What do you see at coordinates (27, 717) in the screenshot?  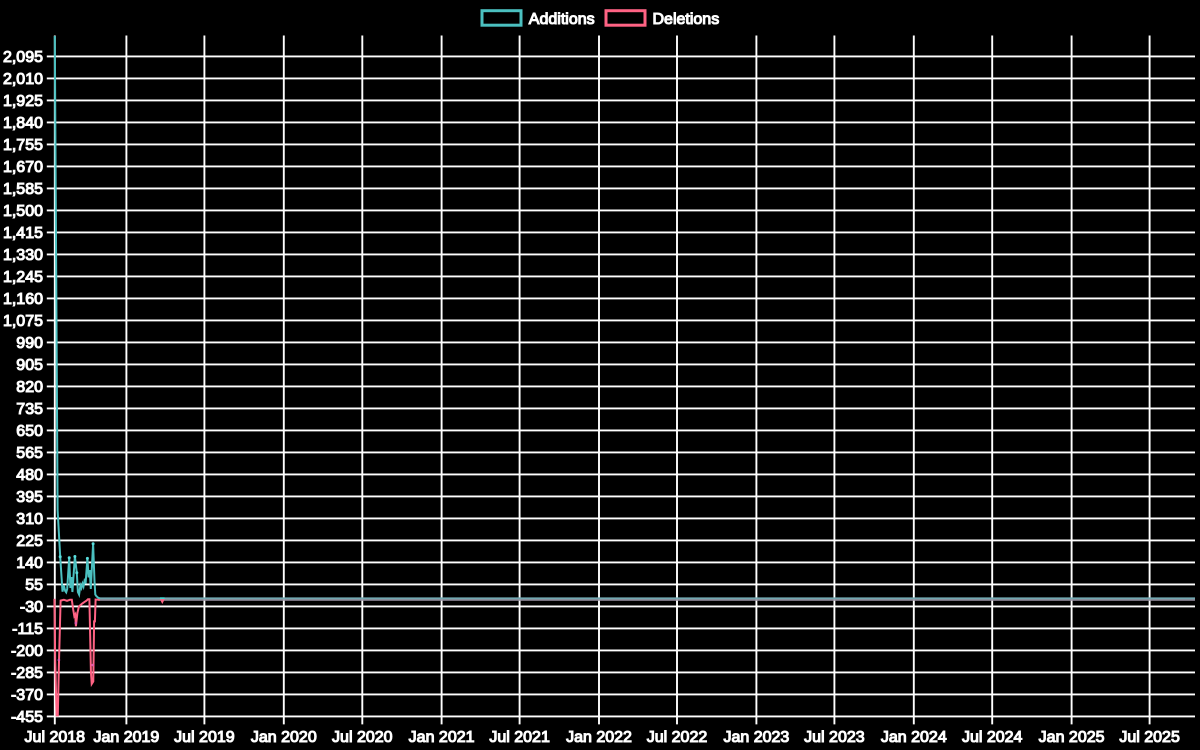 I see `svg-text: -455` at bounding box center [27, 717].